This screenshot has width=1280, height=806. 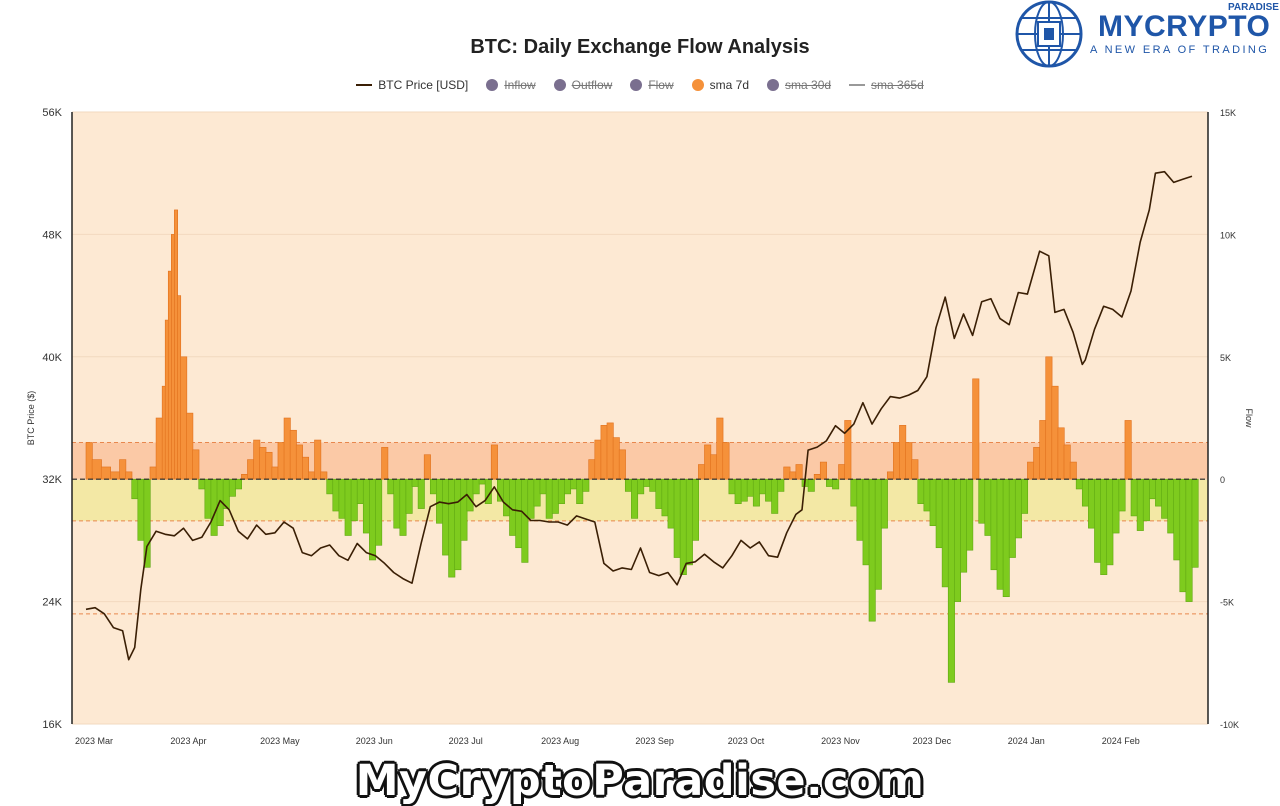 I want to click on x-tick-label: 2023 Jul, so click(x=466, y=741).